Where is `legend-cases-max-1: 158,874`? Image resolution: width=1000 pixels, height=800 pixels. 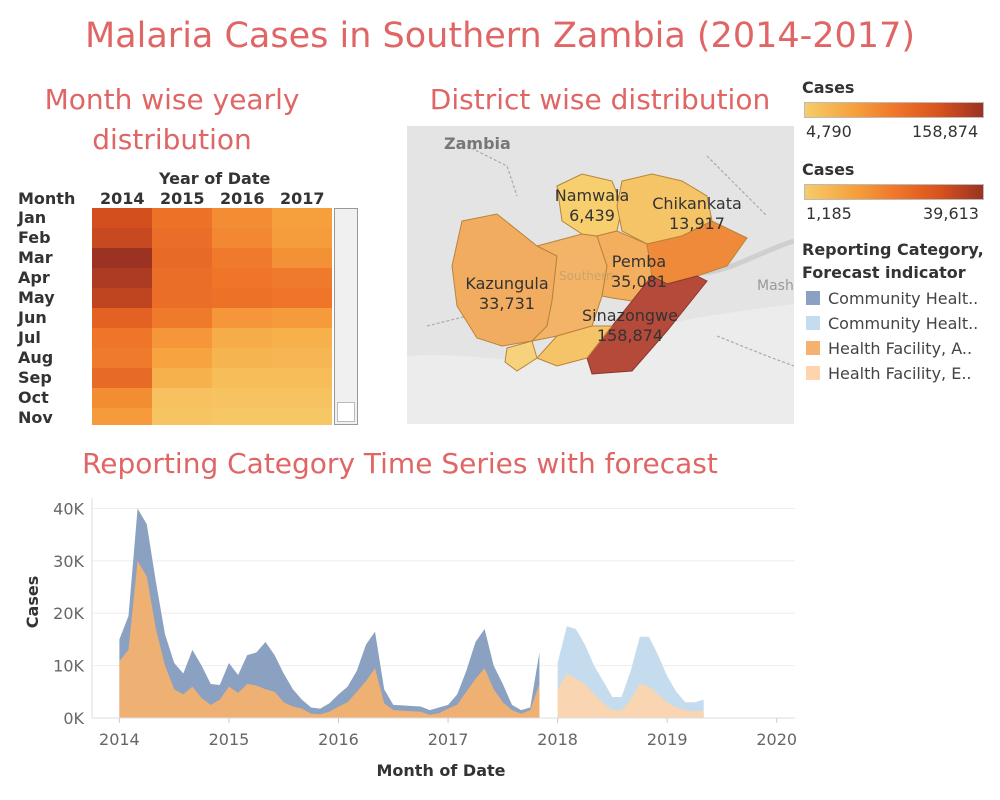 legend-cases-max-1: 158,874 is located at coordinates (945, 131).